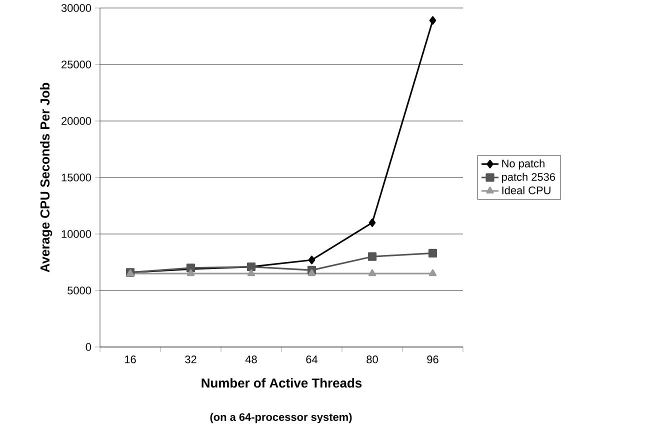 Image resolution: width=672 pixels, height=431 pixels. Describe the element at coordinates (130, 360) in the screenshot. I see `x-tick-label: 16` at that location.